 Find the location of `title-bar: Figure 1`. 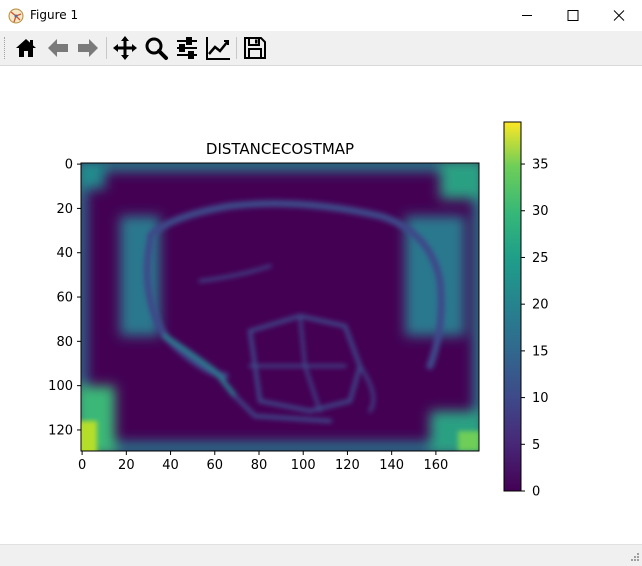

title-bar: Figure 1 is located at coordinates (321, 15).